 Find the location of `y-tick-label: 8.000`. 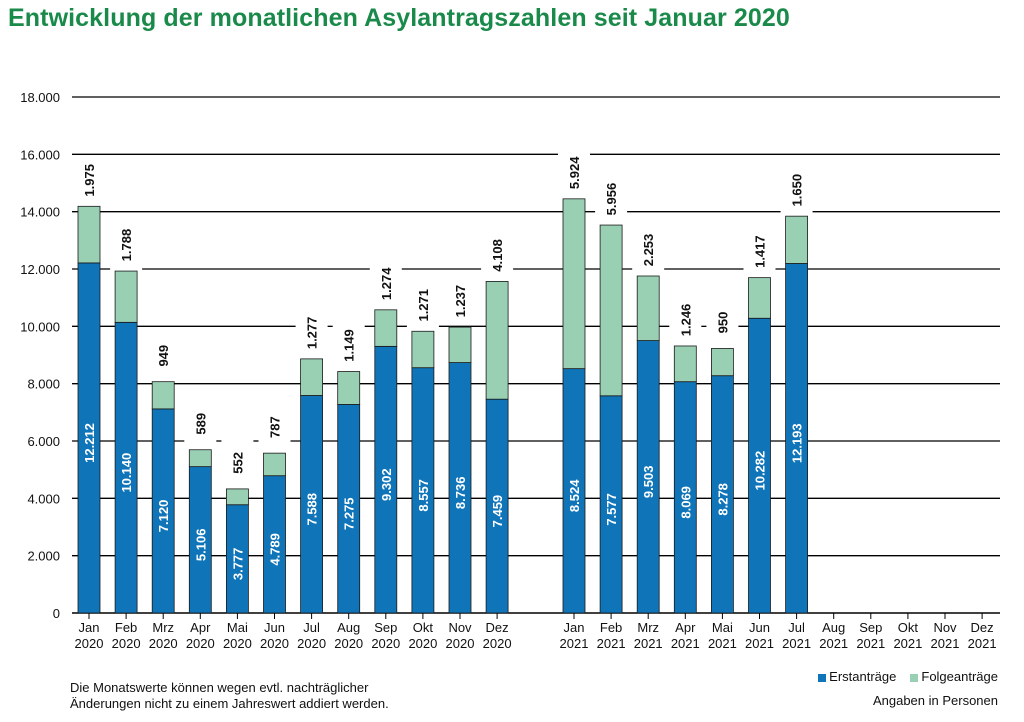

y-tick-label: 8.000 is located at coordinates (43, 384).